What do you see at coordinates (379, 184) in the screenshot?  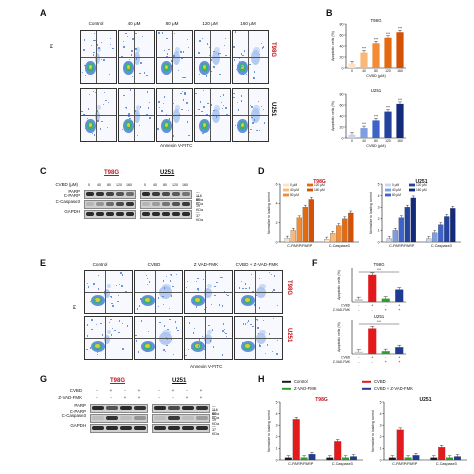 I see `y-tick-label: 5` at bounding box center [379, 184].